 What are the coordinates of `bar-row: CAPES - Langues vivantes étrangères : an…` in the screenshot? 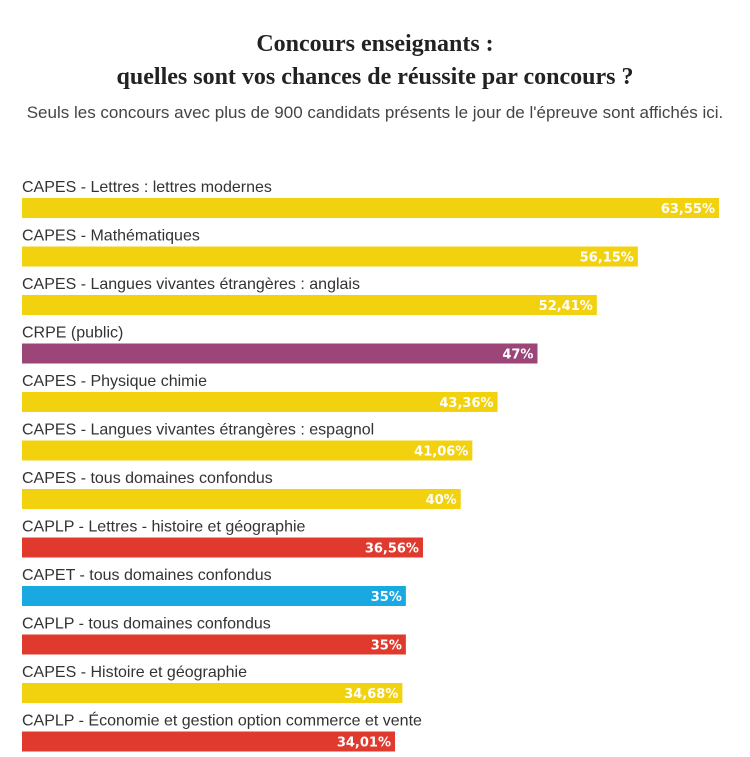 It's located at (309, 295).